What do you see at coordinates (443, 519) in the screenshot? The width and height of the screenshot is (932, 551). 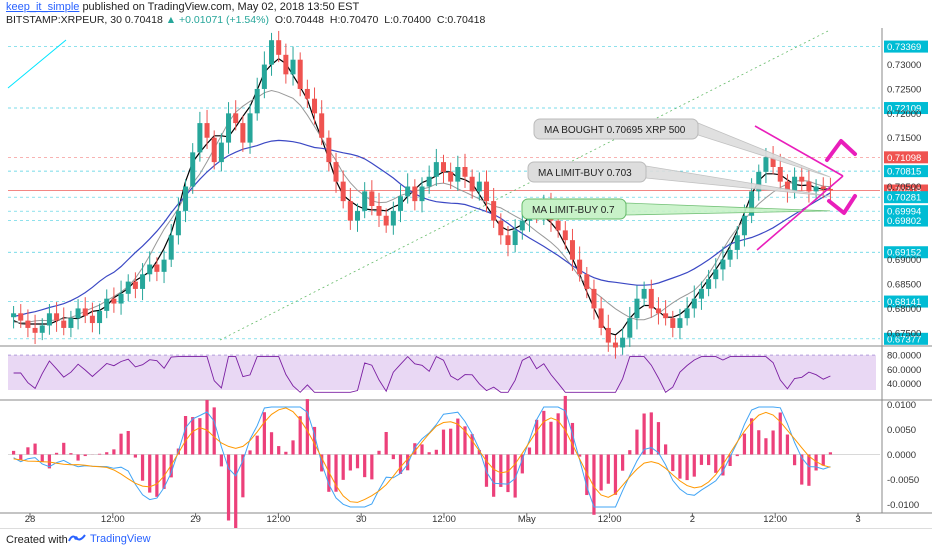 I see `time-axis: 28 12:00 29 12:00 30 12:00 May 12:00 2 12:00 3` at bounding box center [443, 519].